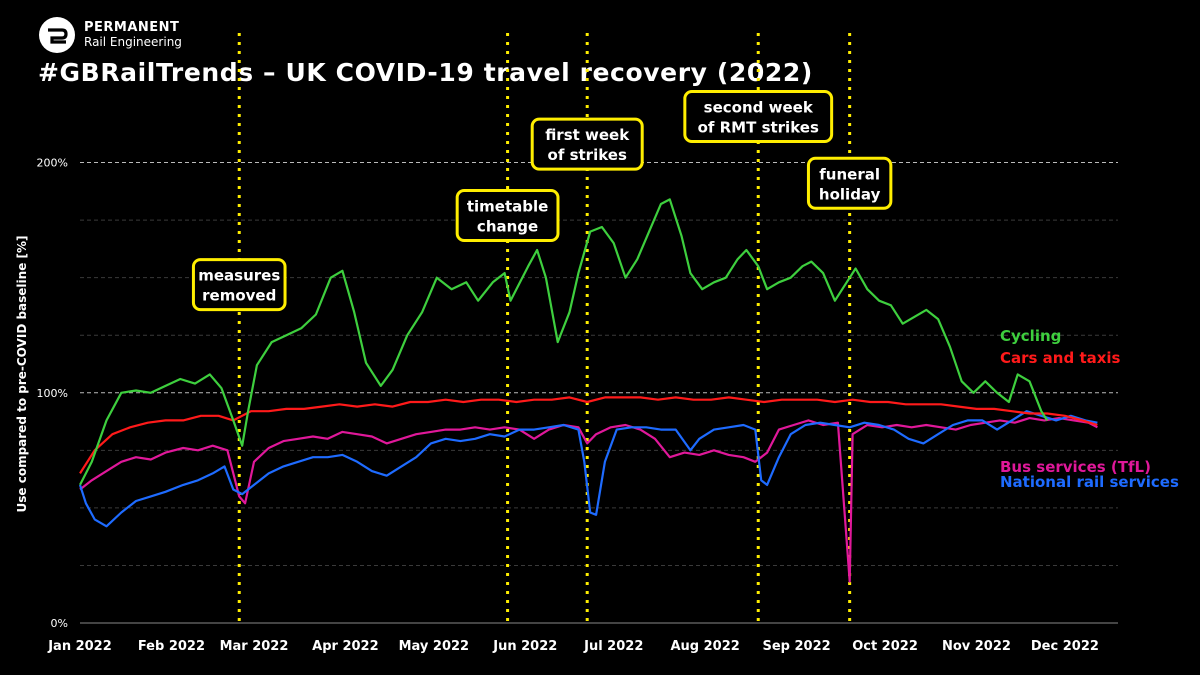 The width and height of the screenshot is (1200, 675). Describe the element at coordinates (587, 155) in the screenshot. I see `event-annotation-label: of strikes` at that location.